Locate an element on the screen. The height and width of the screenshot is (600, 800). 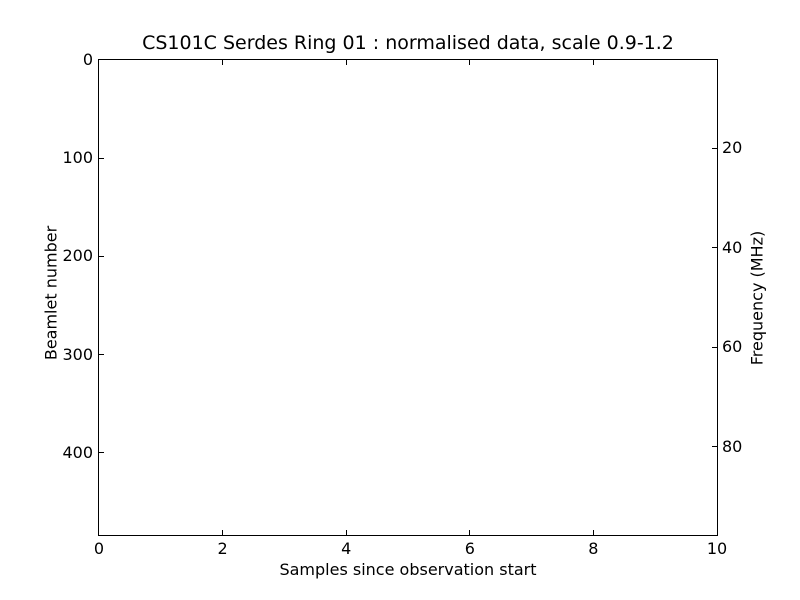
x-tick-label: 6 is located at coordinates (469, 548).